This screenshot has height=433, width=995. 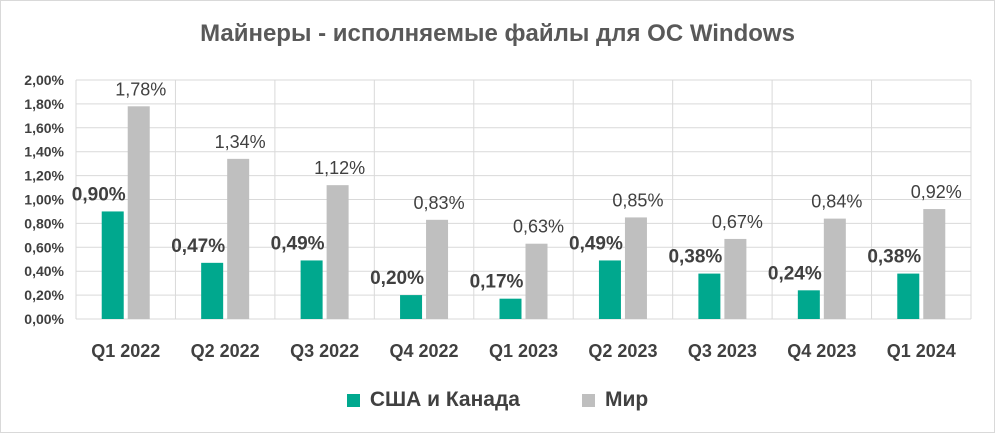 I want to click on legend-swatch-usa-canada, so click(x=353, y=400).